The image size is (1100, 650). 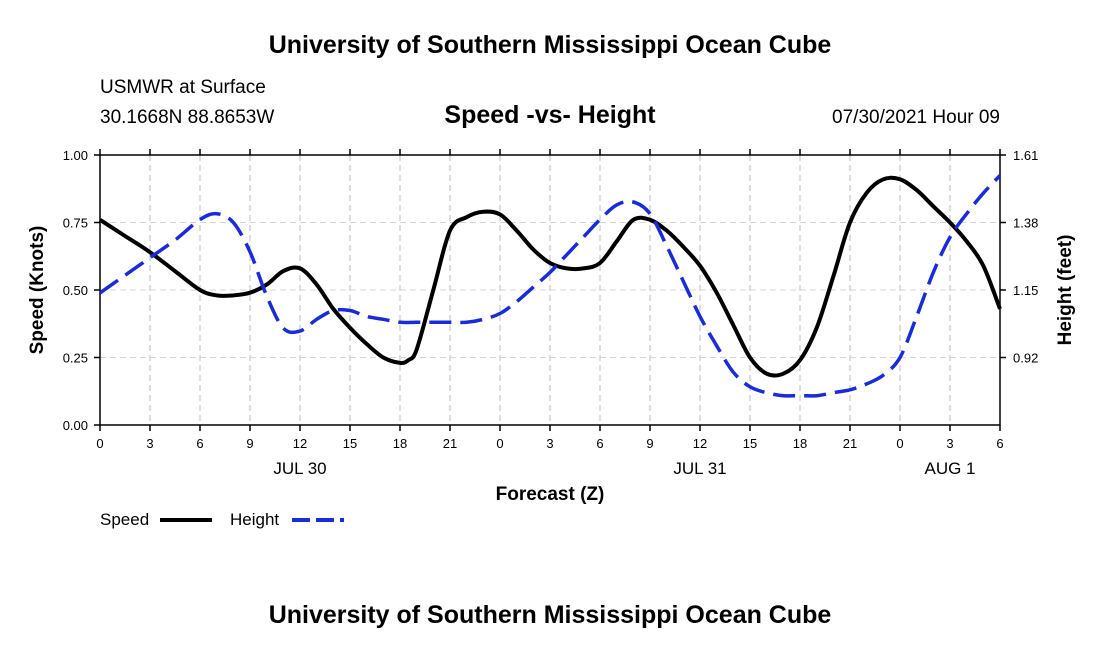 I want to click on datetime-label: 07/30/2021 Hour 09, so click(x=916, y=117).